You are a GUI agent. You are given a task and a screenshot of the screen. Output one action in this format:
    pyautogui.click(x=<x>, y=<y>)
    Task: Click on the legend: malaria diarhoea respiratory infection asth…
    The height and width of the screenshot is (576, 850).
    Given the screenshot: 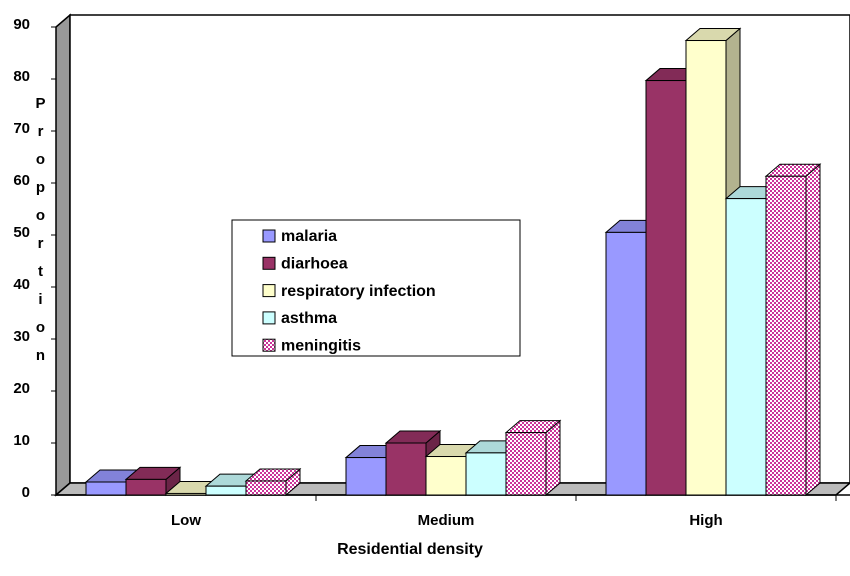 What is the action you would take?
    pyautogui.click(x=376, y=288)
    